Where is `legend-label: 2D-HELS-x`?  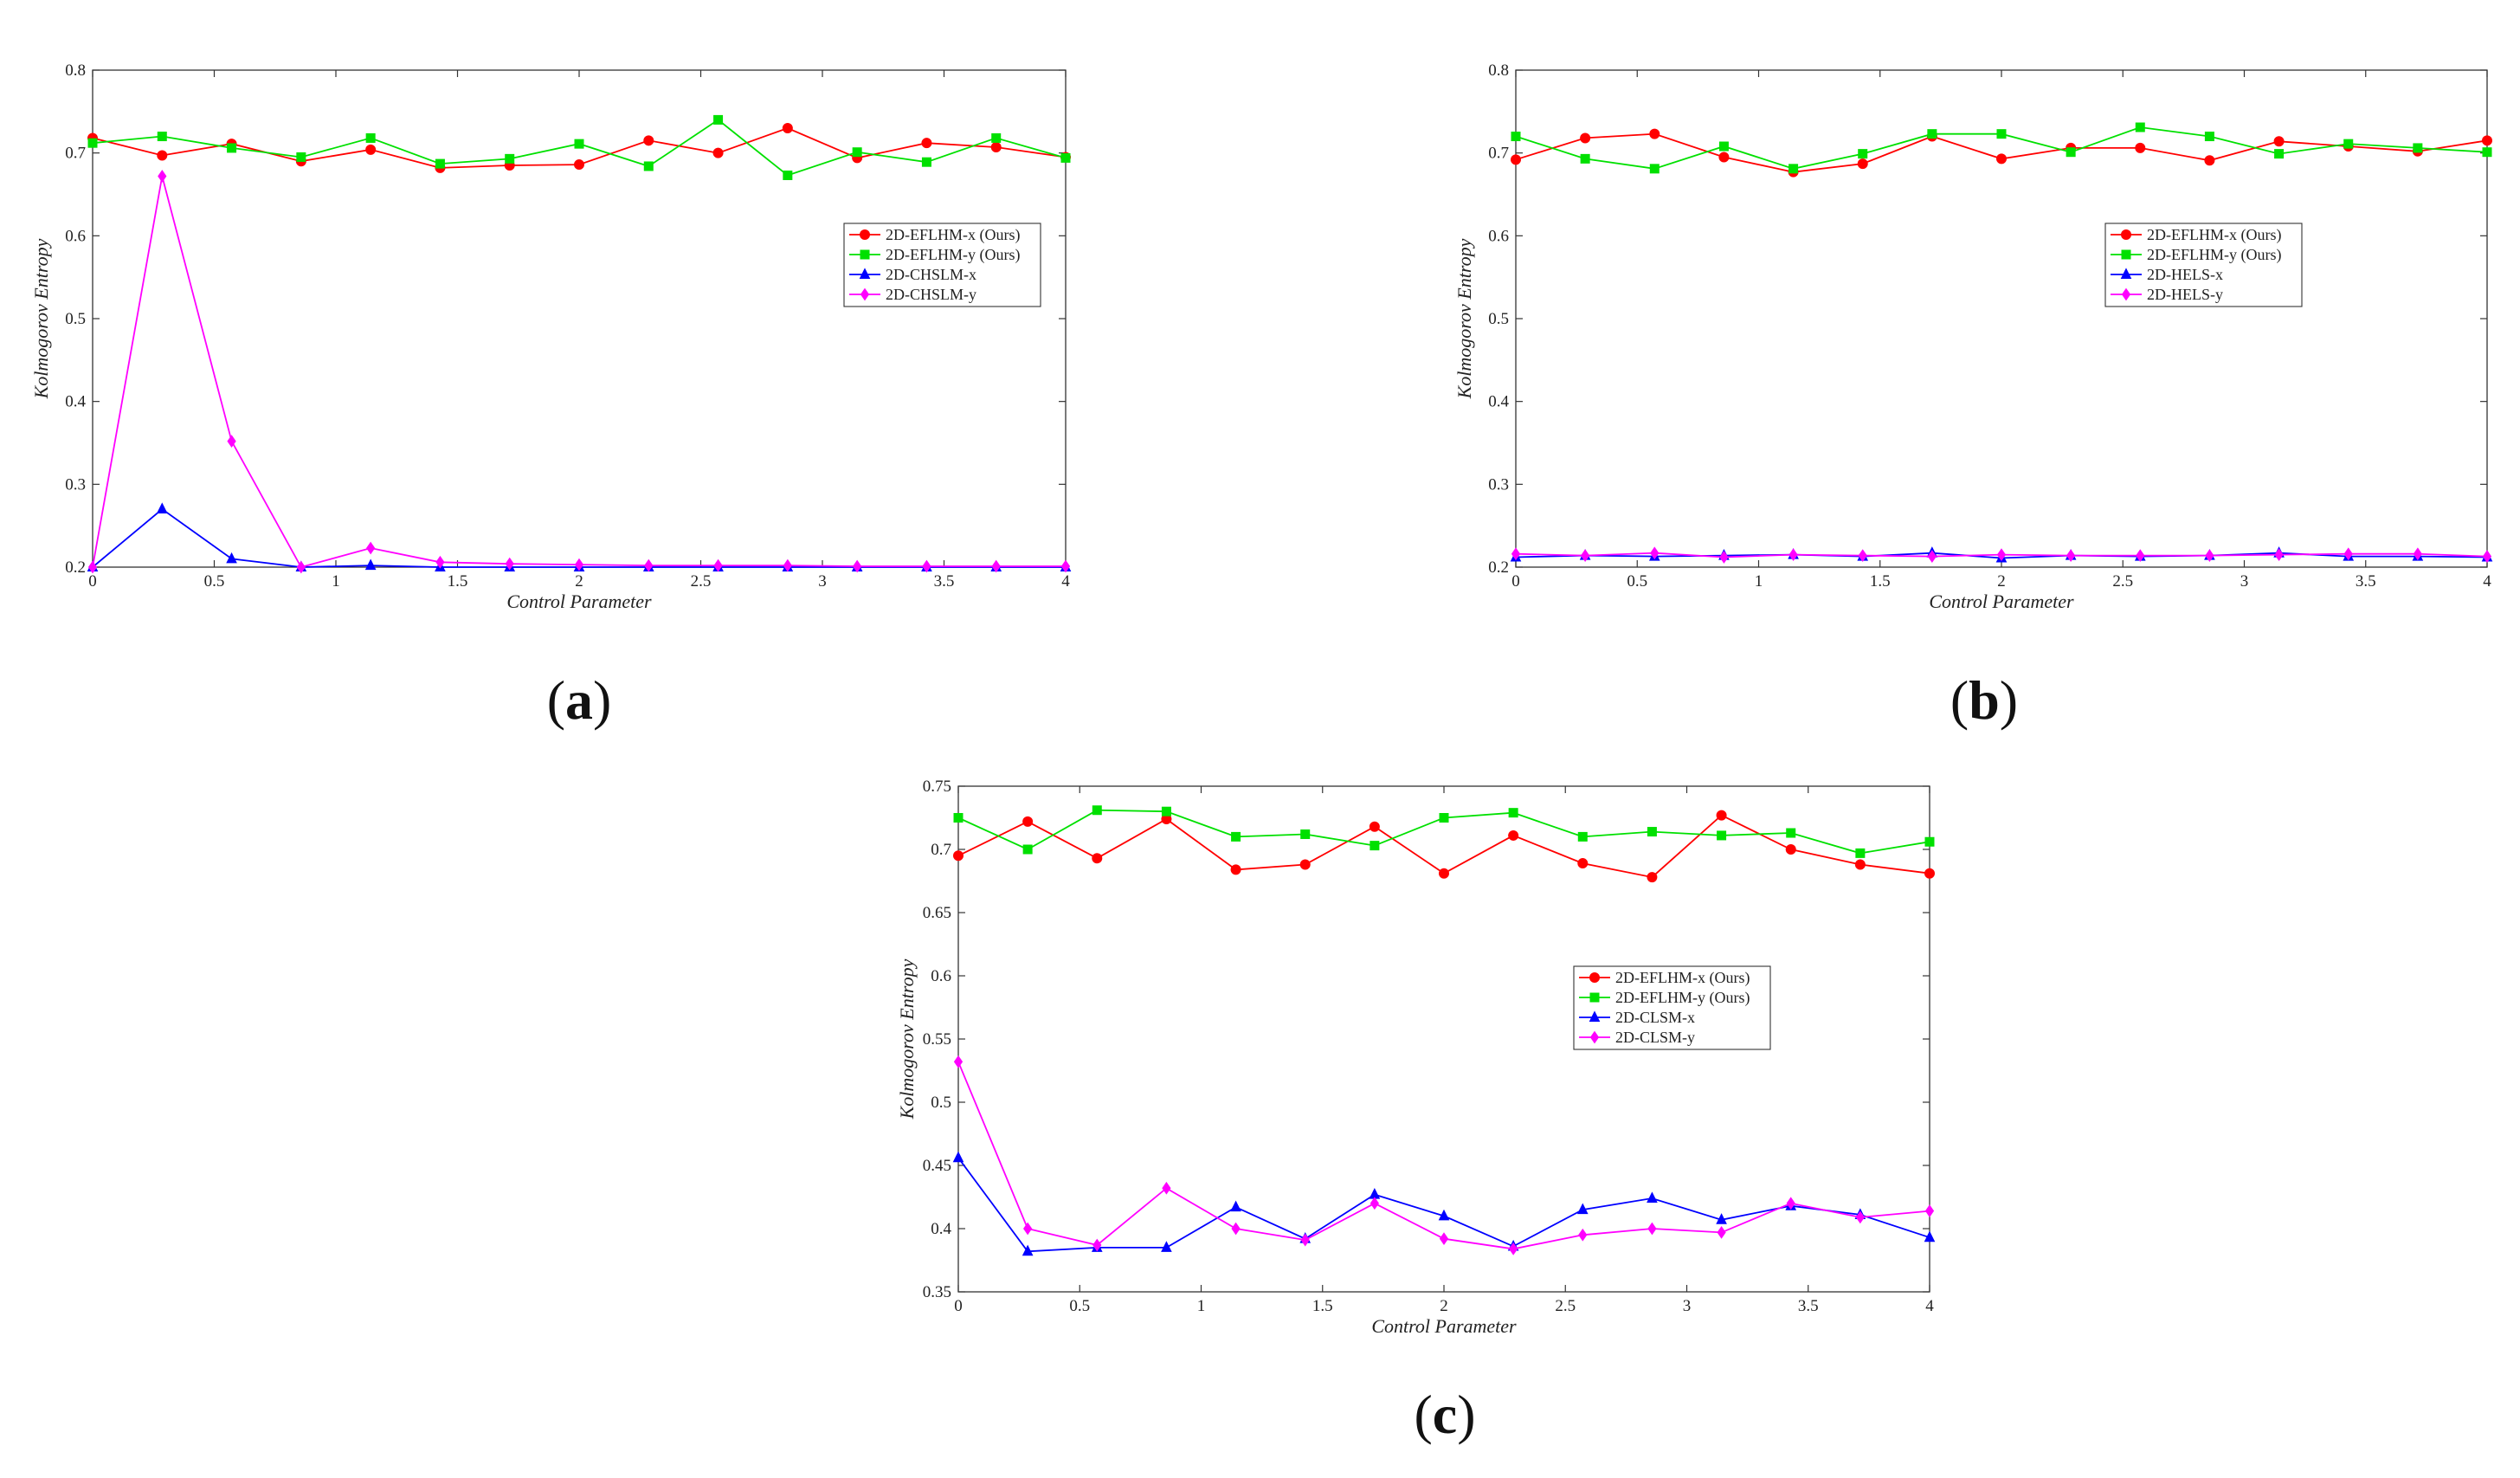
legend-label: 2D-HELS-x is located at coordinates (2185, 274).